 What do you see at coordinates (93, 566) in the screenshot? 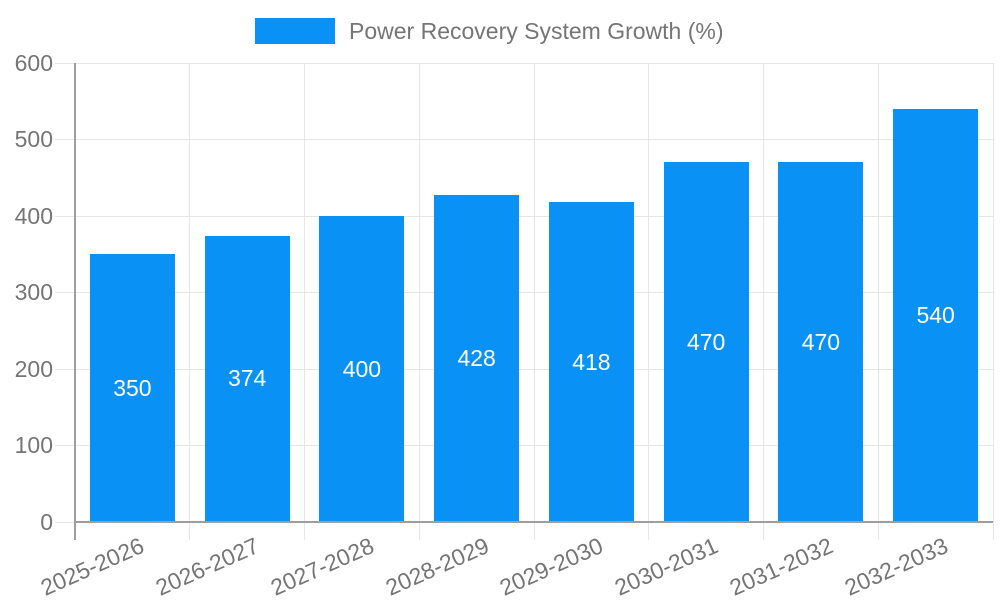
I see `x-tick-label: 2025-2026` at bounding box center [93, 566].